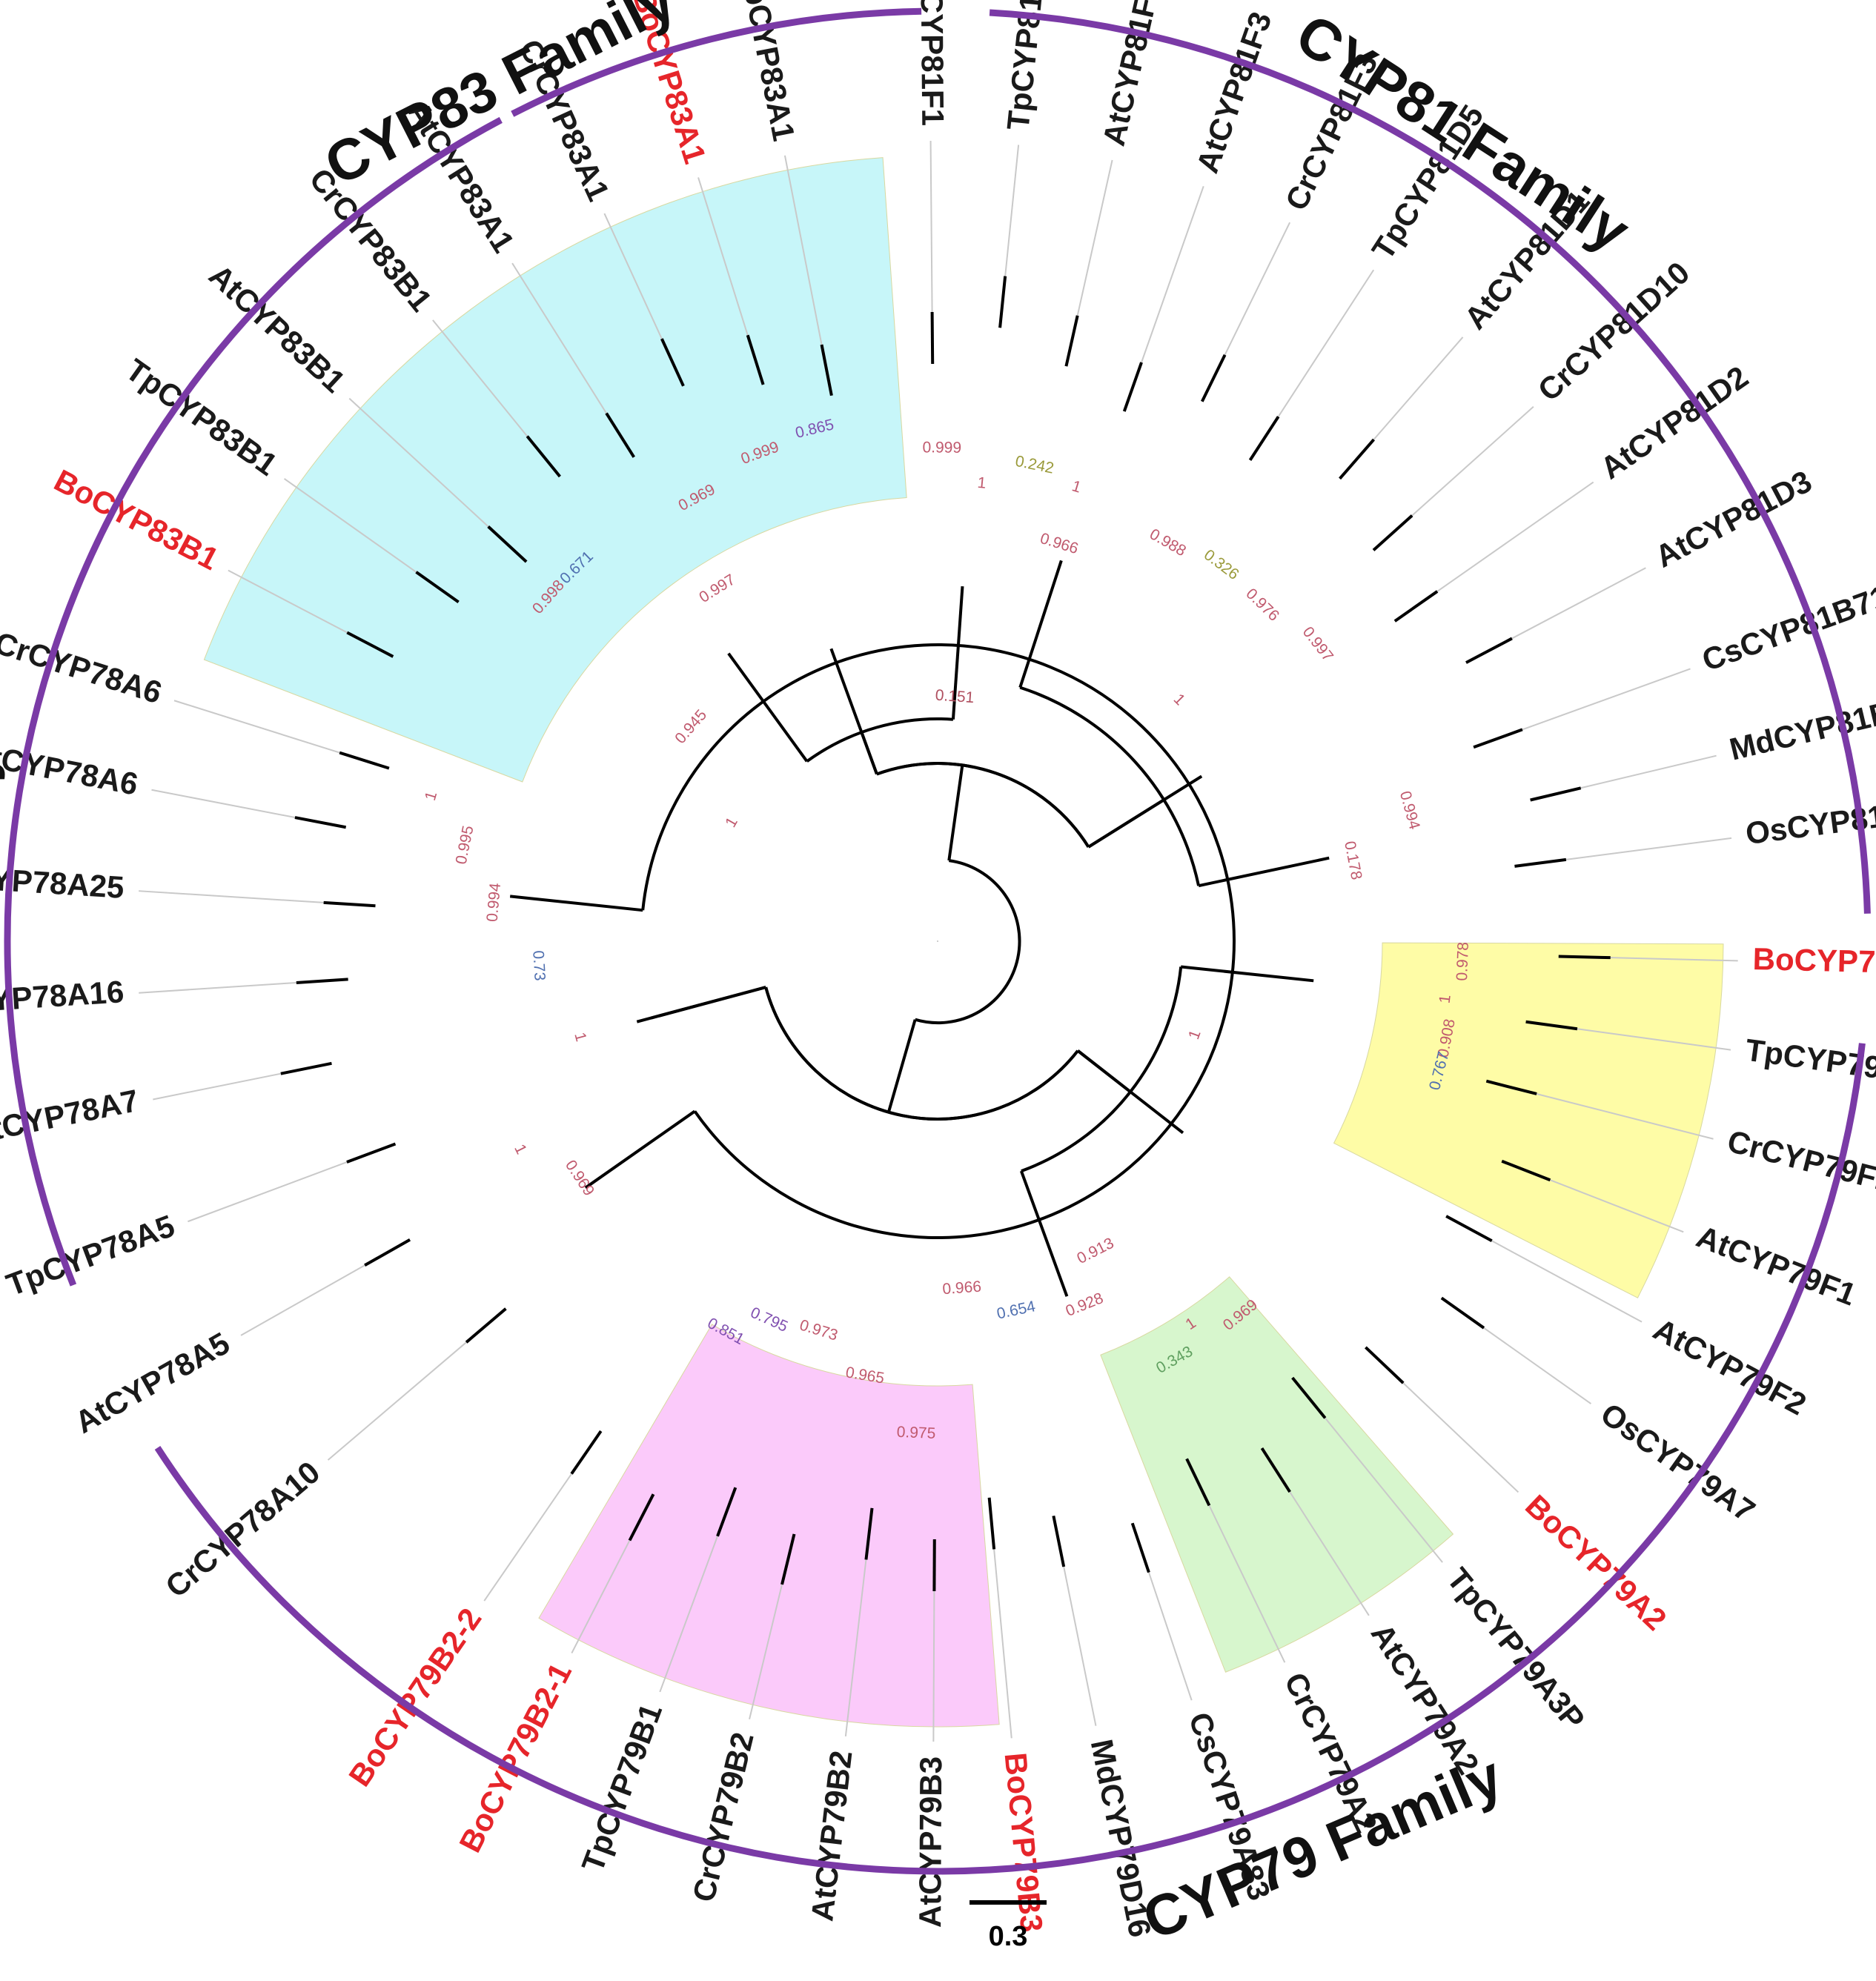  I want to click on leaf-label: TpCYP78A5, so click(90, 1255).